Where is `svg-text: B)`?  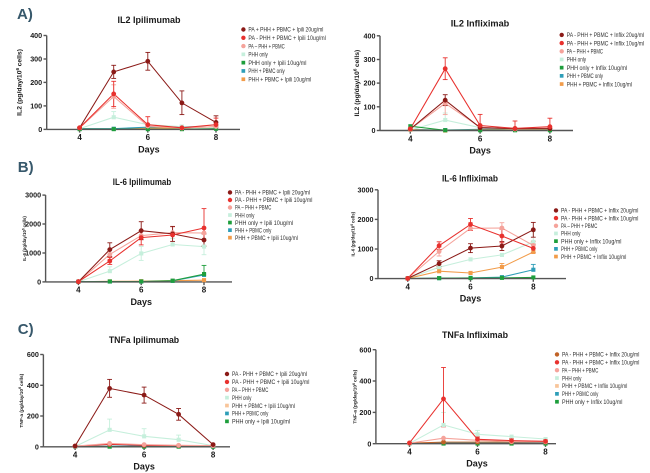
svg-text: B) is located at coordinates (26, 167).